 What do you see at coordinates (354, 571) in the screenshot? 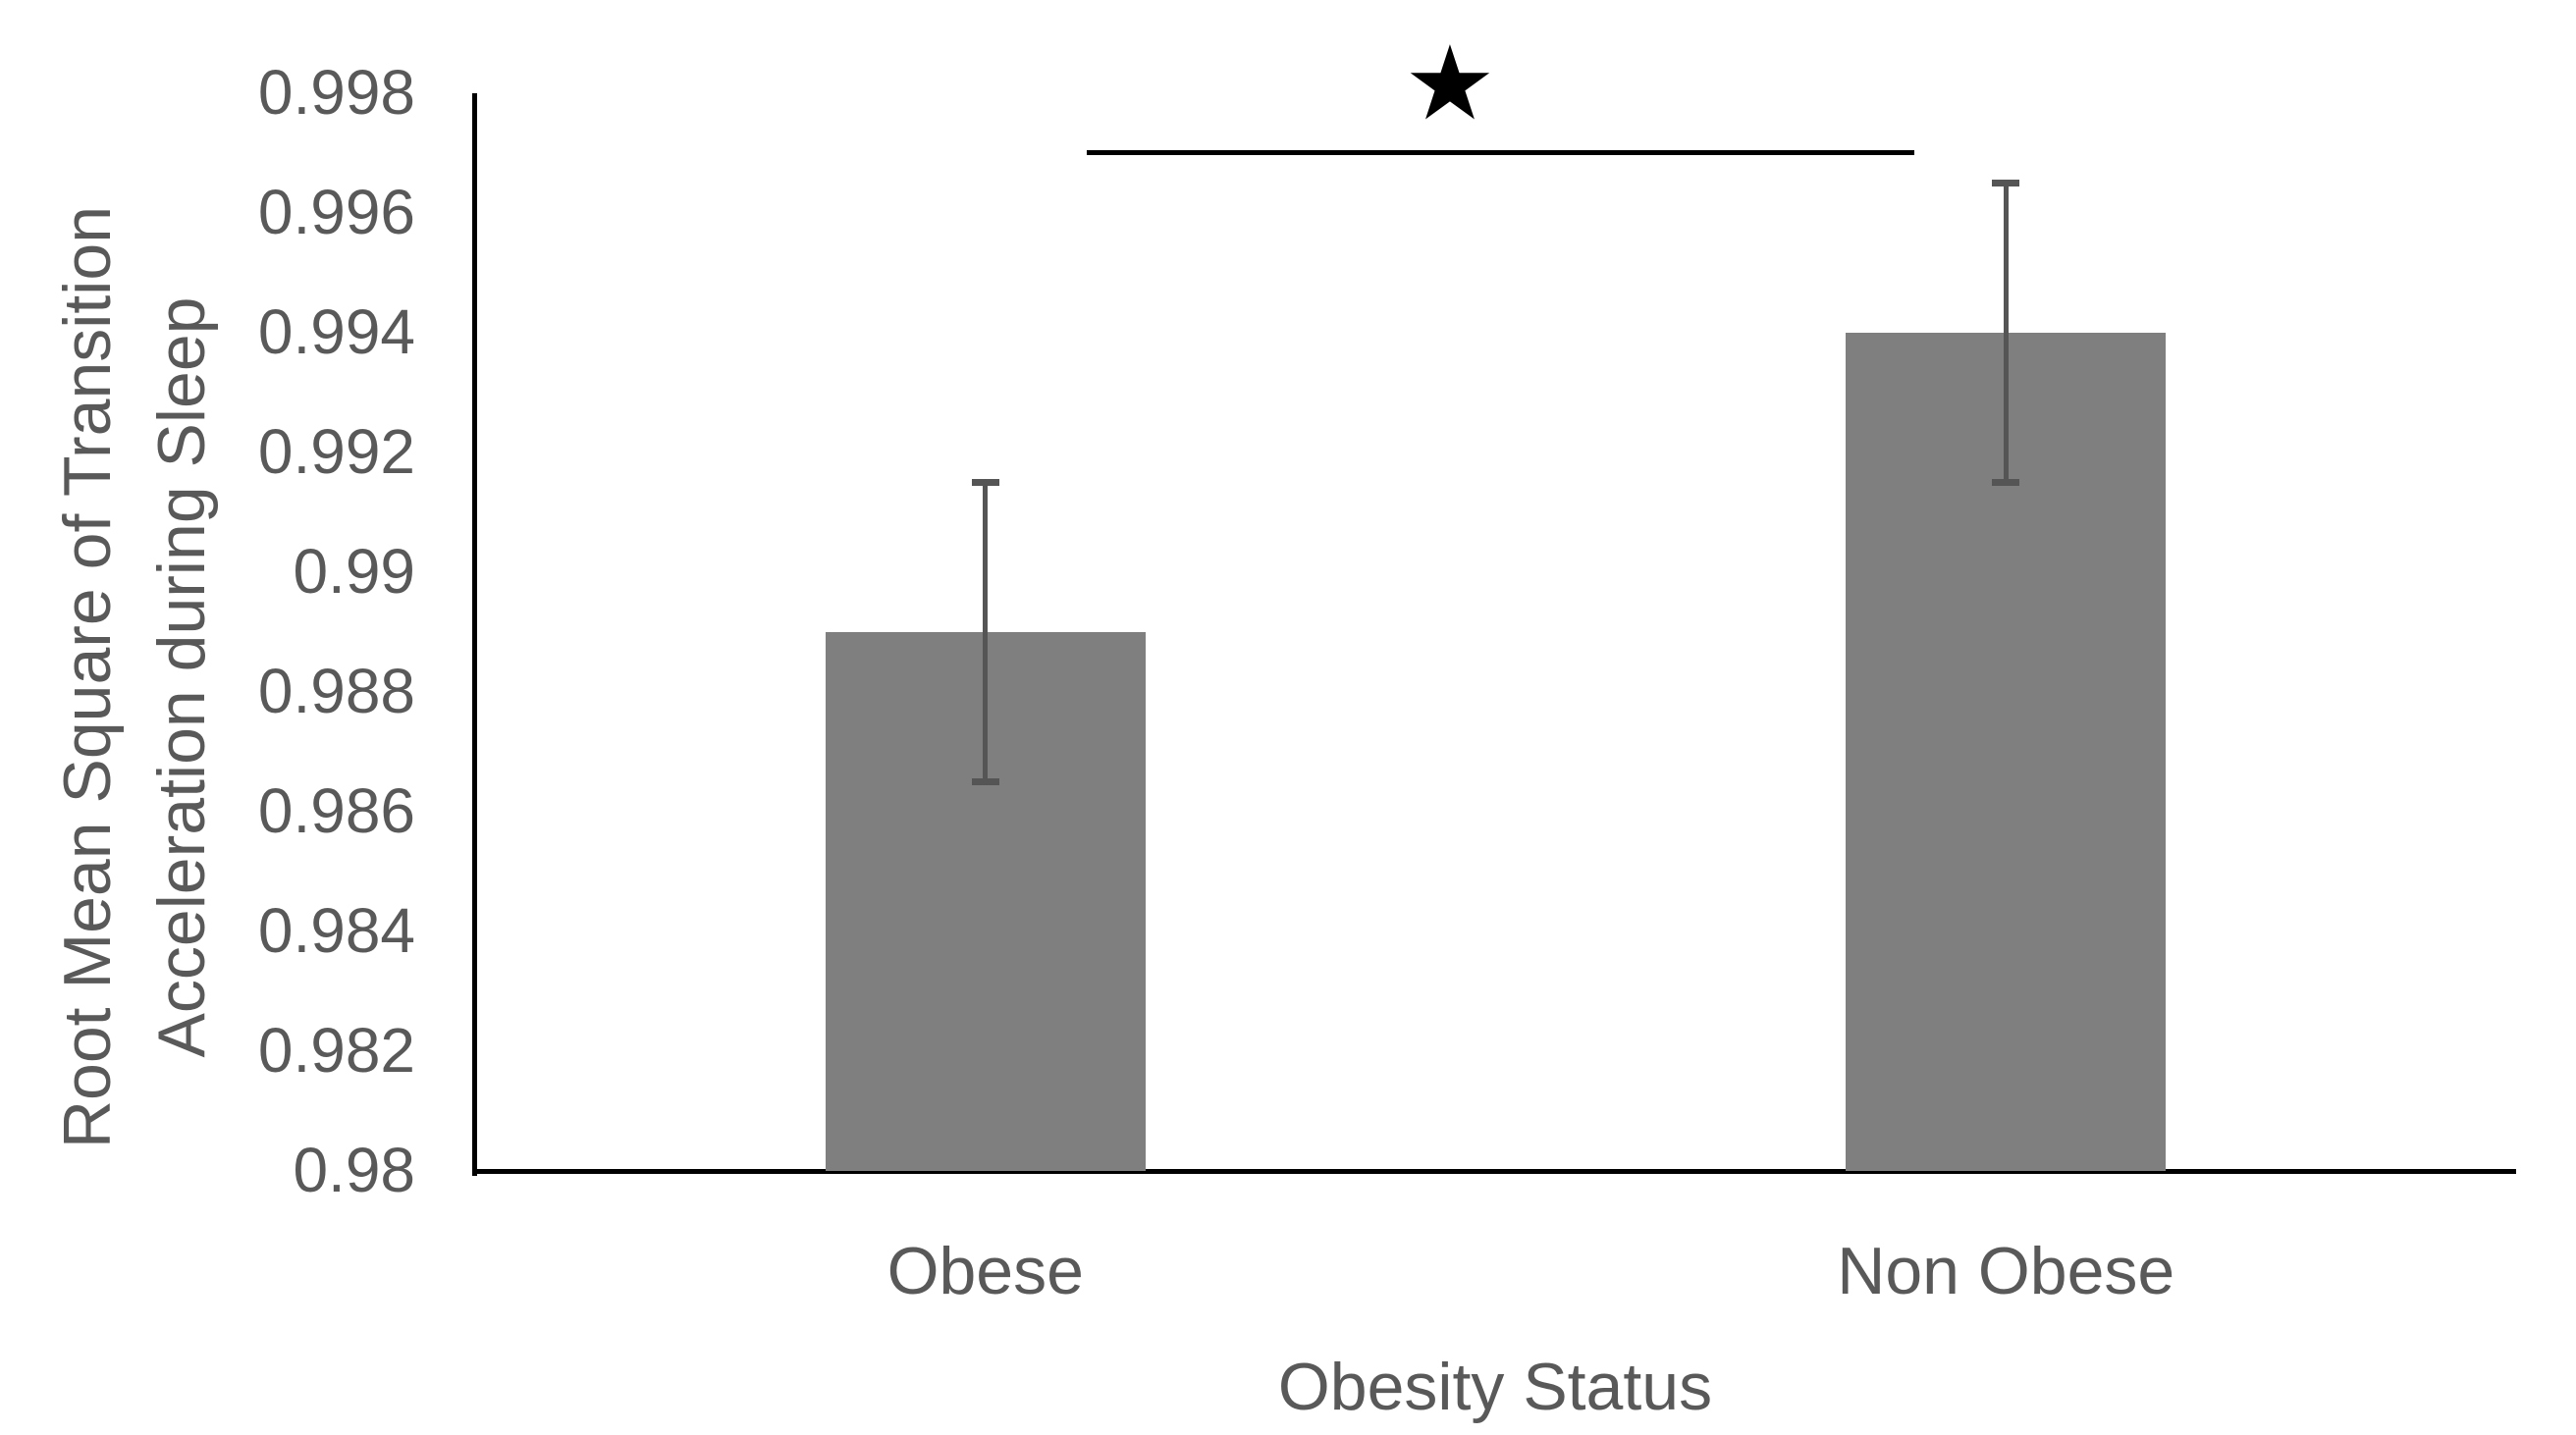
I see `y-tick-label-0.99: 0.99` at bounding box center [354, 571].